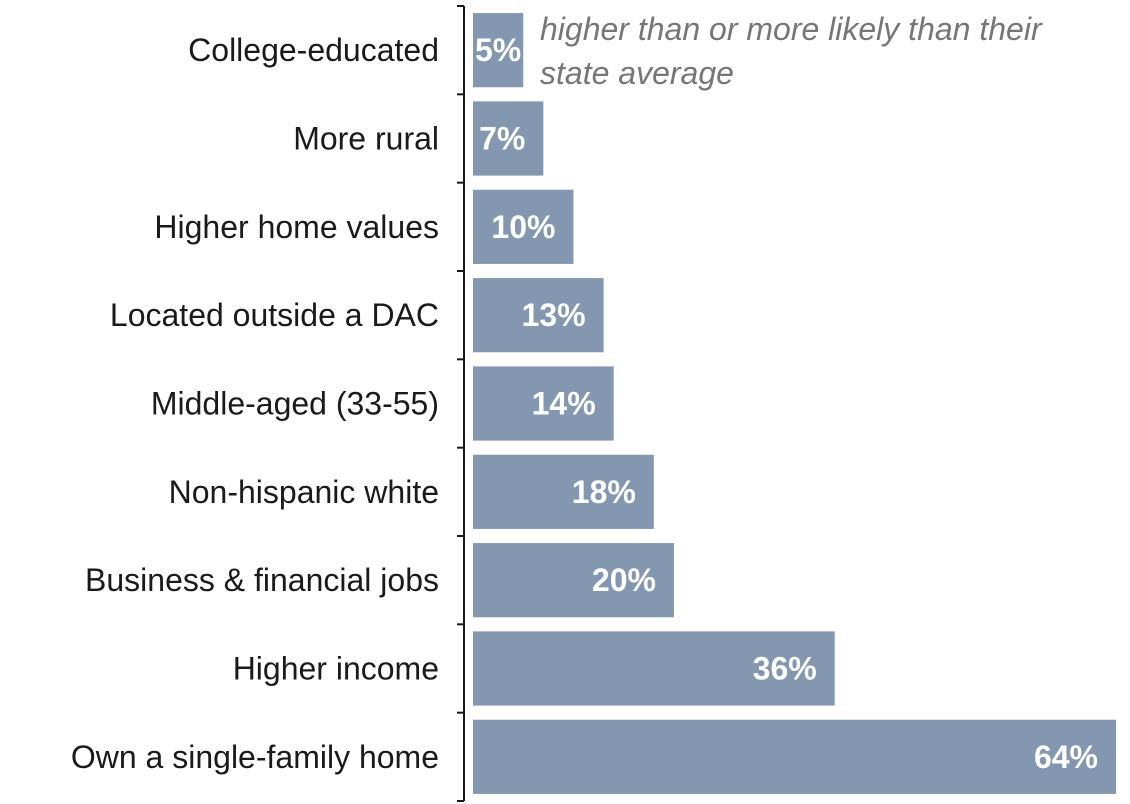 The width and height of the screenshot is (1130, 804). What do you see at coordinates (624, 580) in the screenshot?
I see `value-label: 20%` at bounding box center [624, 580].